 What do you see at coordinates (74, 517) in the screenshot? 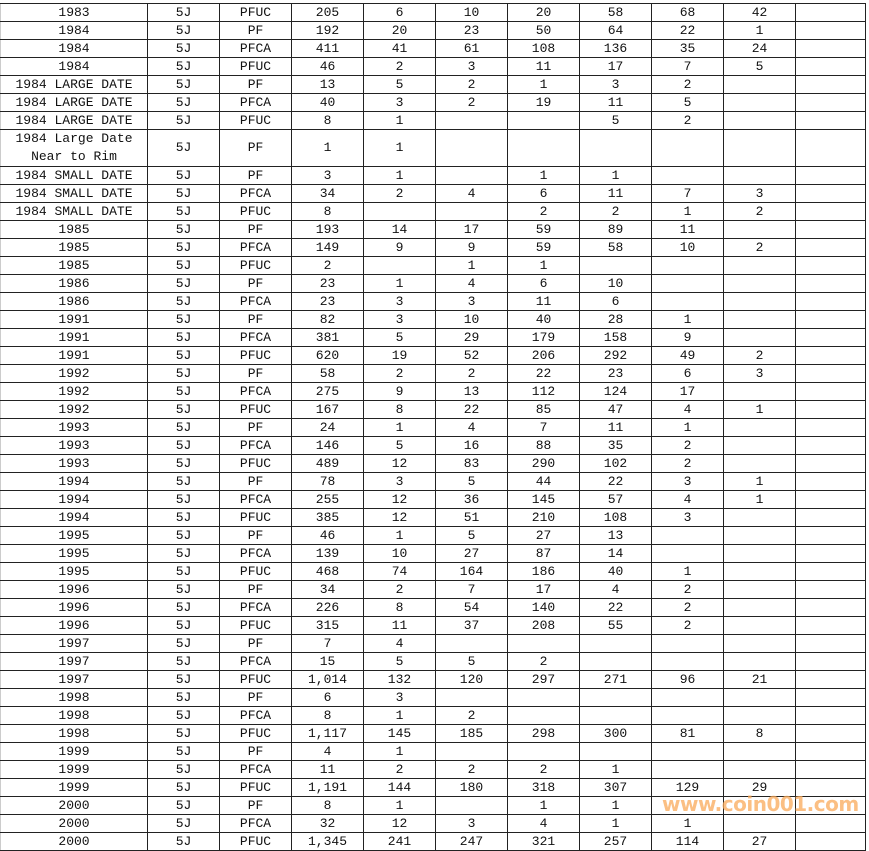
I see `table-cell: 1994` at bounding box center [74, 517].